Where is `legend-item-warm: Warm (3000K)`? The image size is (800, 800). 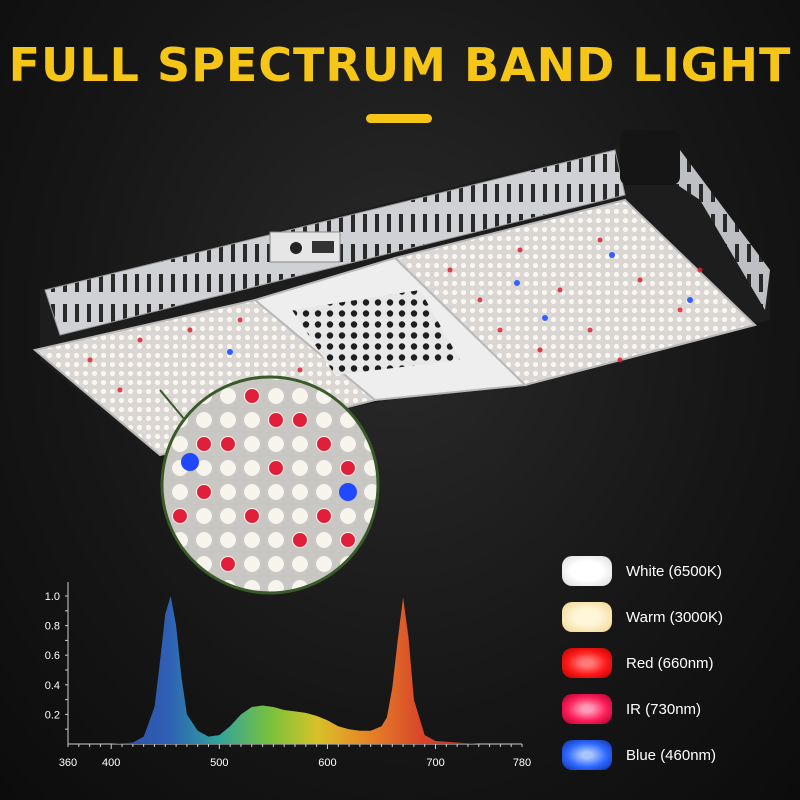
legend-item-warm: Warm (3000K) is located at coordinates (677, 617).